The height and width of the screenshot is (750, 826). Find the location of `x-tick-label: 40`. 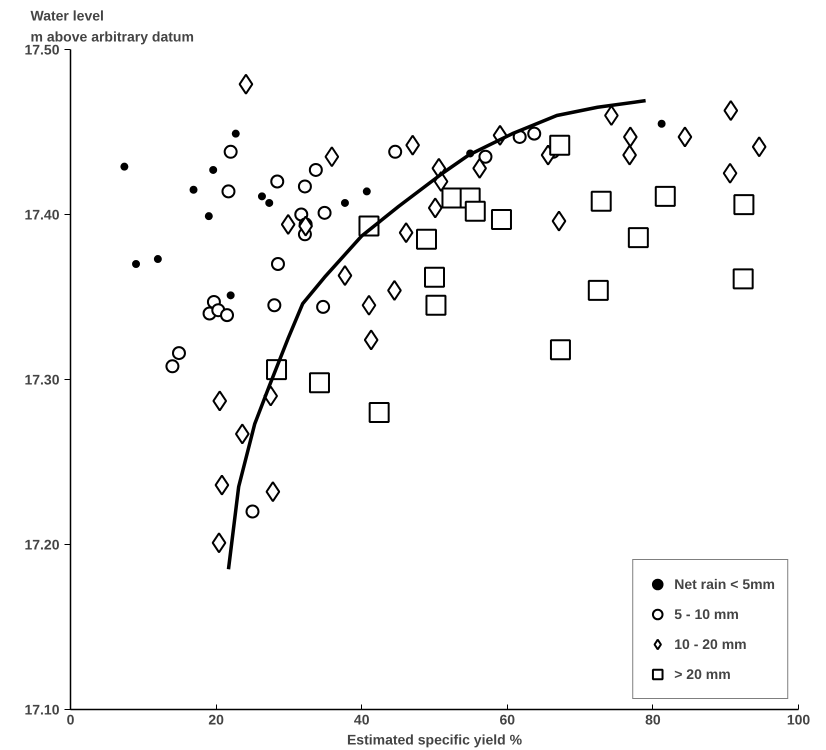

x-tick-label: 40 is located at coordinates (362, 720).